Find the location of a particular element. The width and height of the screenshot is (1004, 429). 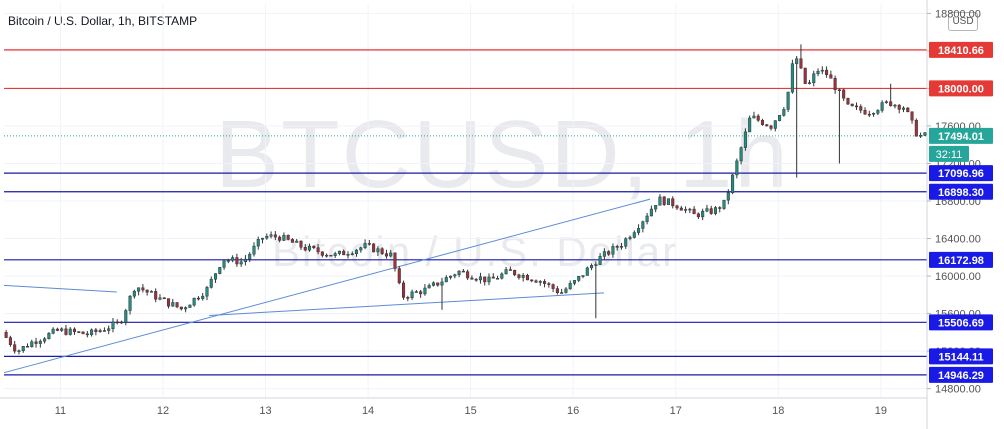

level-price-tag-0: 18410.66 is located at coordinates (961, 49).